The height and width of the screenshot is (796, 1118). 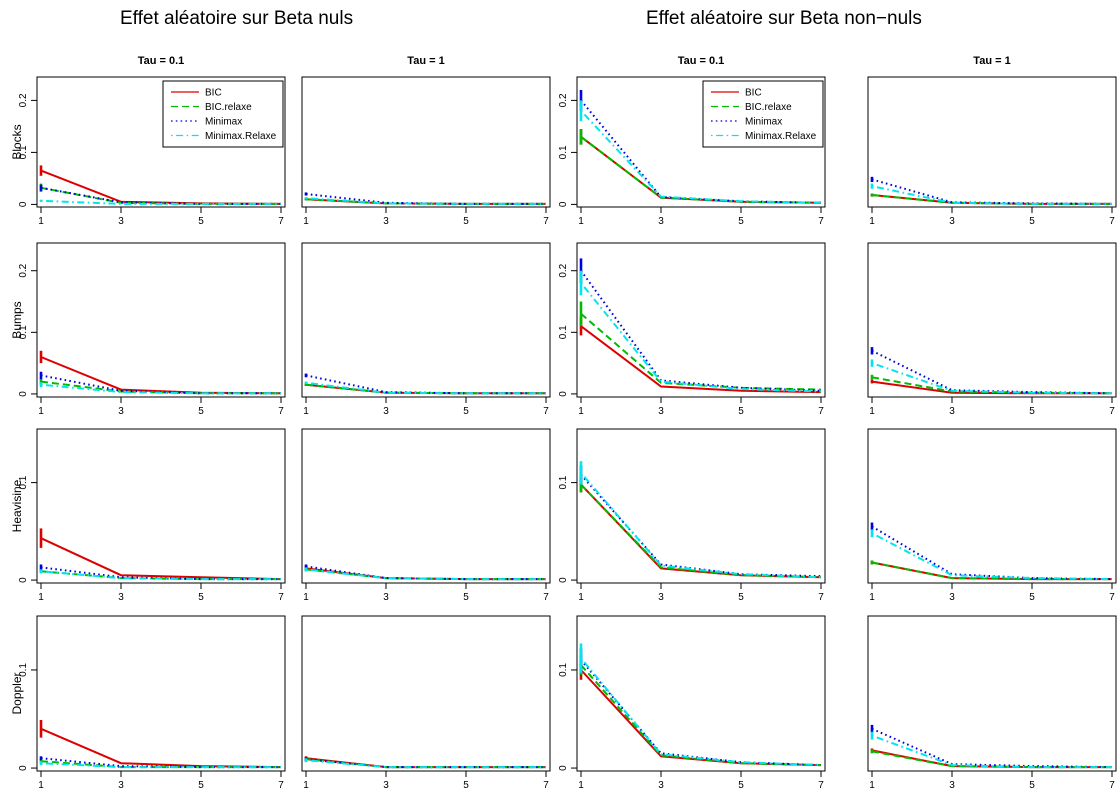 What do you see at coordinates (17, 693) in the screenshot?
I see `row-label: Doppler` at bounding box center [17, 693].